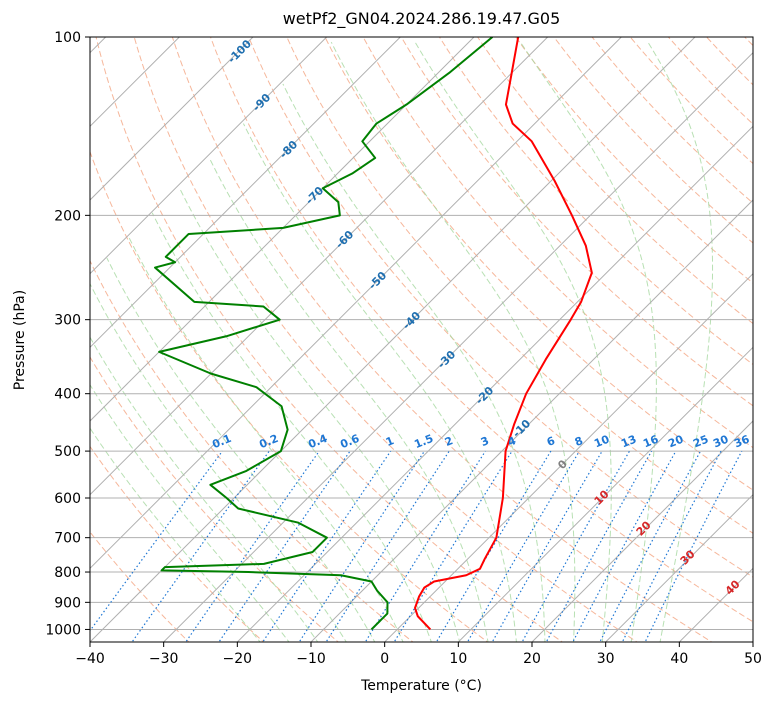 The height and width of the screenshot is (708, 775). What do you see at coordinates (423, 441) in the screenshot?
I see `mixing-ratio-label: 1.5` at bounding box center [423, 441].